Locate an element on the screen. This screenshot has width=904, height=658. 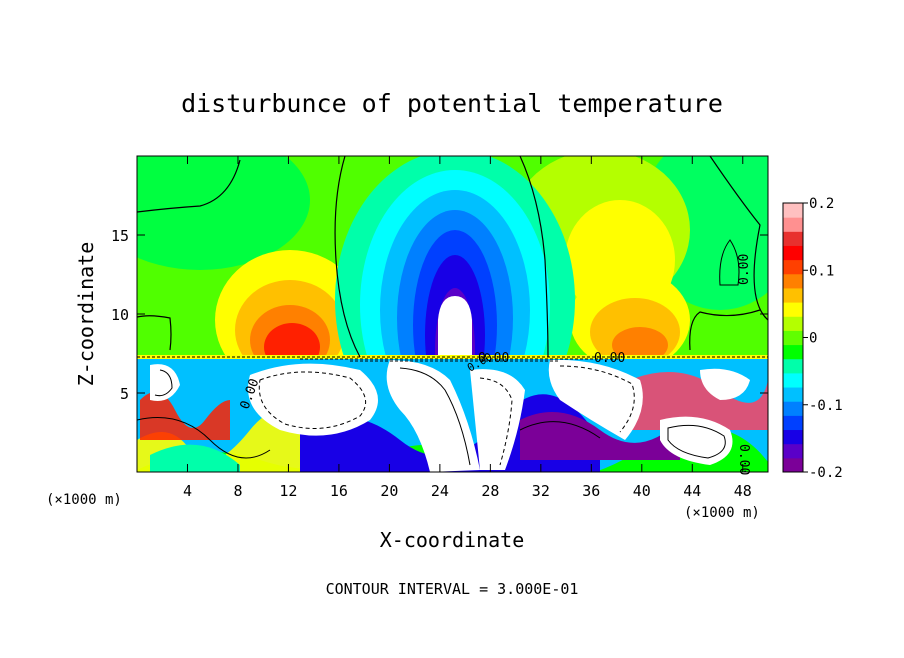
x-tick-label: 20 is located at coordinates (389, 491).